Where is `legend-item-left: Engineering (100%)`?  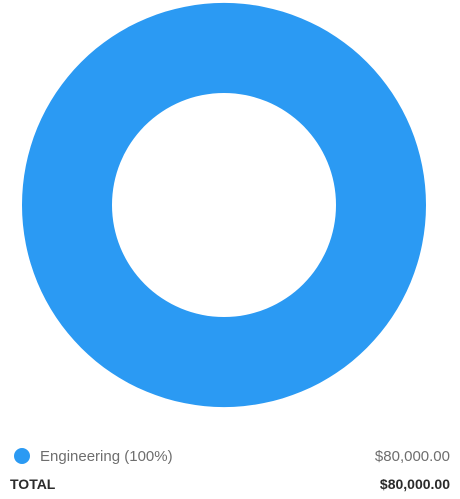 legend-item-left: Engineering (100%) is located at coordinates (91, 456).